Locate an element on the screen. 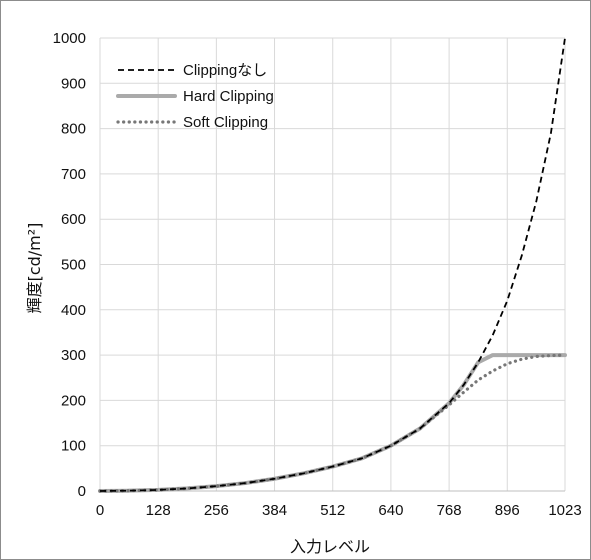  x-tick-label: 0 is located at coordinates (100, 510).